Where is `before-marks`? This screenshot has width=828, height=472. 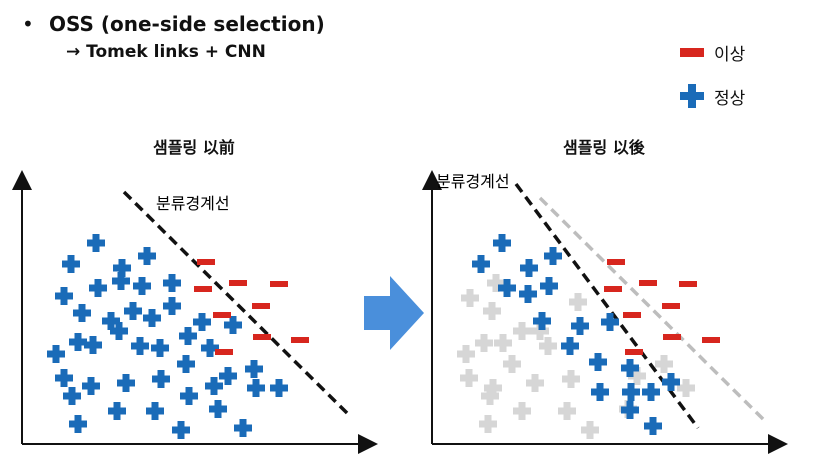
before-marks is located at coordinates (178, 336).